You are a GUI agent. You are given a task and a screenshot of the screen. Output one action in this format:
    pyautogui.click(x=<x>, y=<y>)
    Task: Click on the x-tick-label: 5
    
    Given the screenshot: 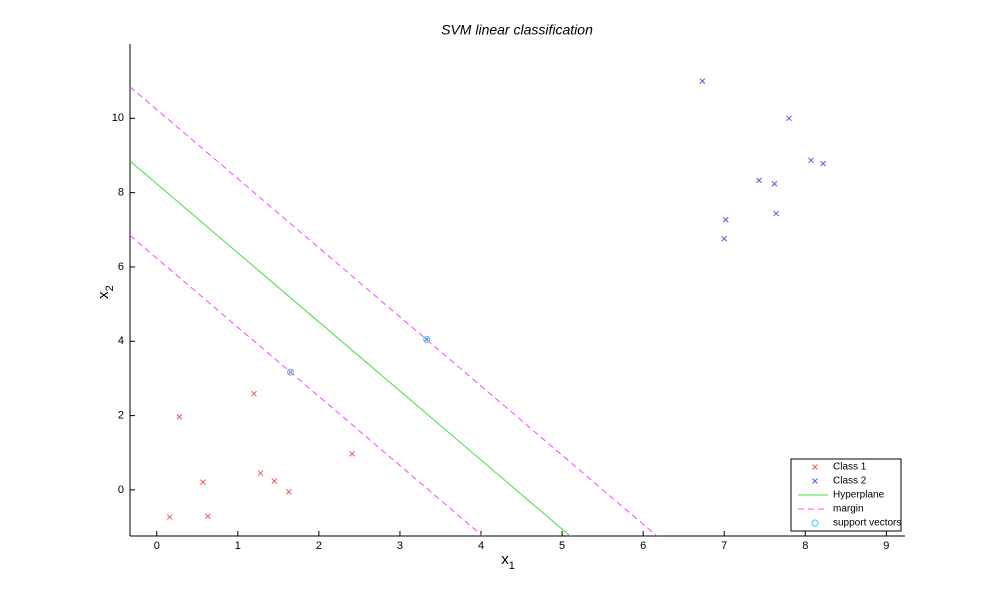 What is the action you would take?
    pyautogui.click(x=562, y=546)
    